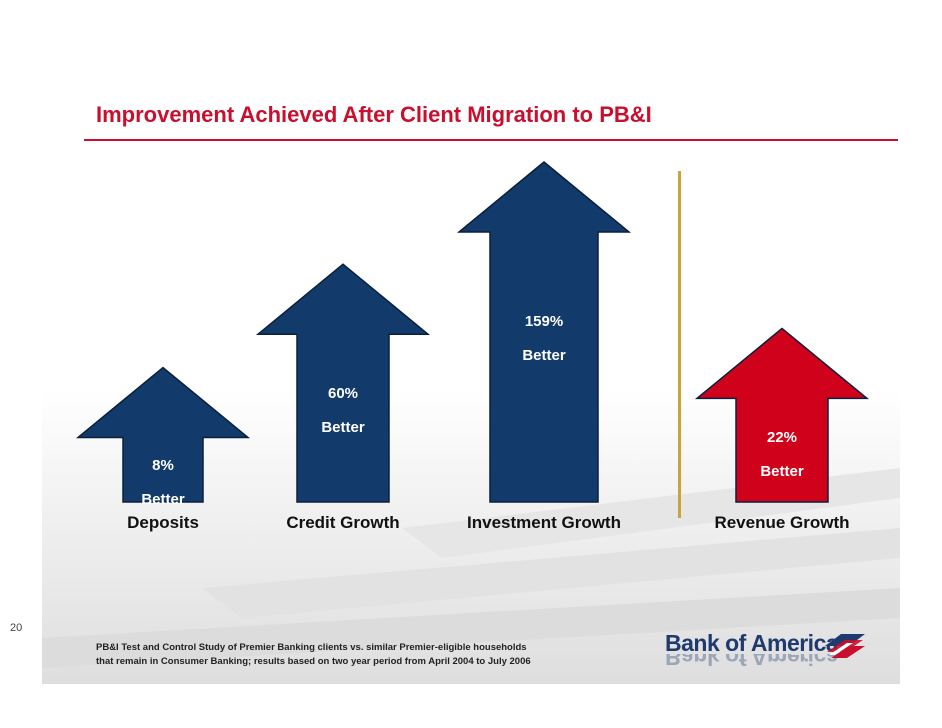 The image size is (942, 728). I want to click on bank-logo: Bank of America Bank of America, so click(770, 652).